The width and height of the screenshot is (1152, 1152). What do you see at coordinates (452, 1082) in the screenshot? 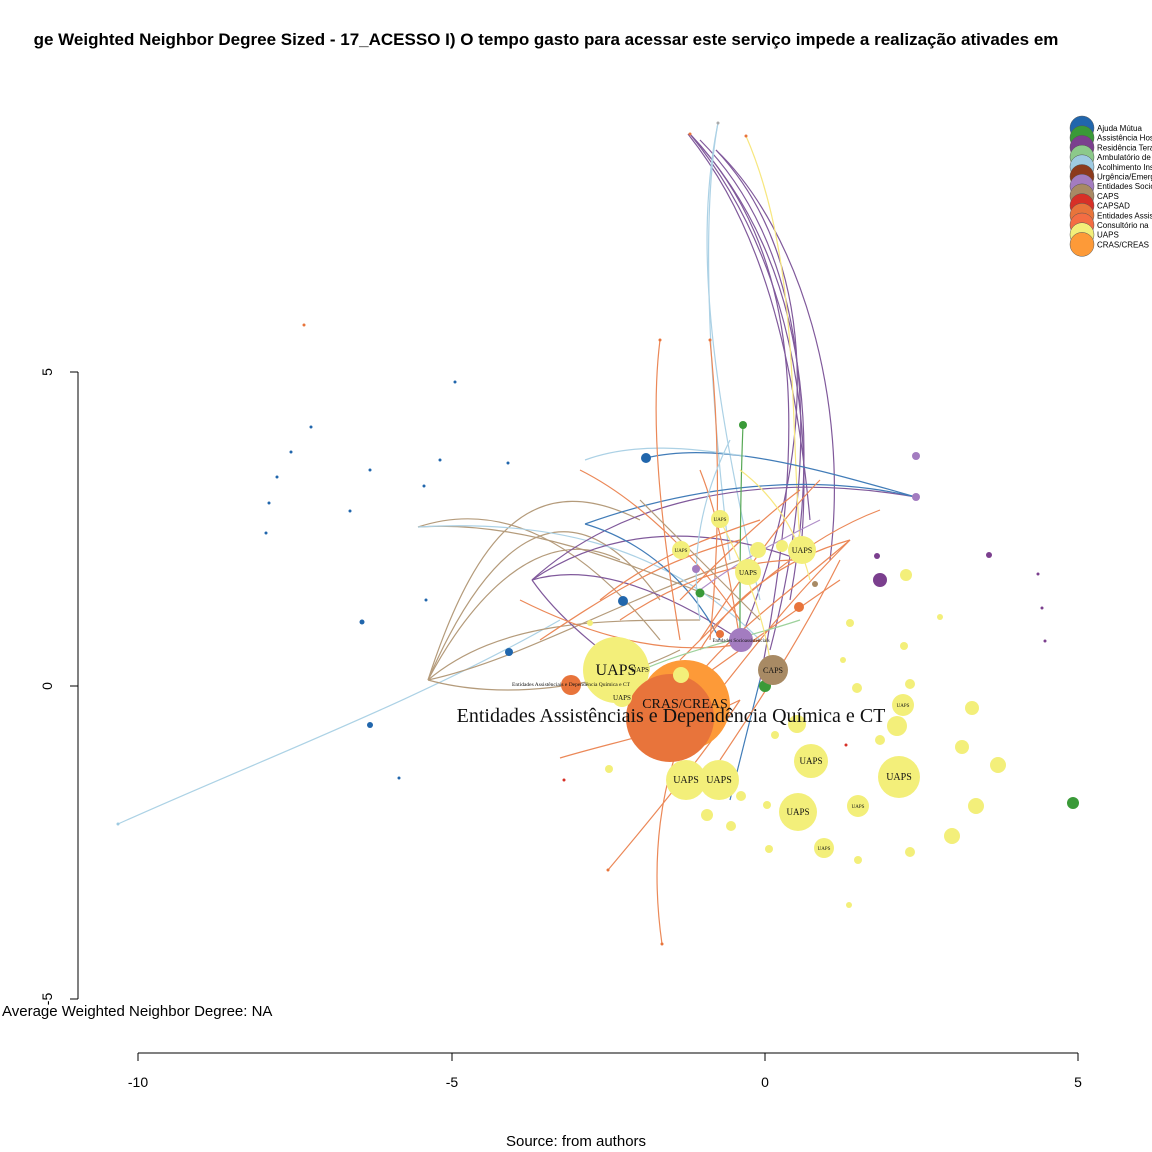
I see `x-tick-label: -5` at bounding box center [452, 1082].